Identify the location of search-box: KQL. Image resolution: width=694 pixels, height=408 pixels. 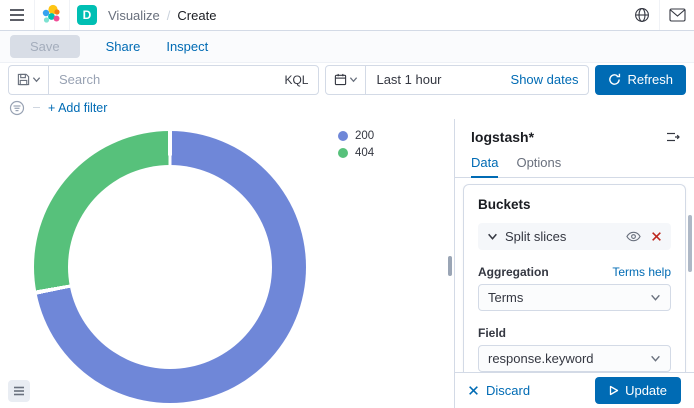
(184, 79).